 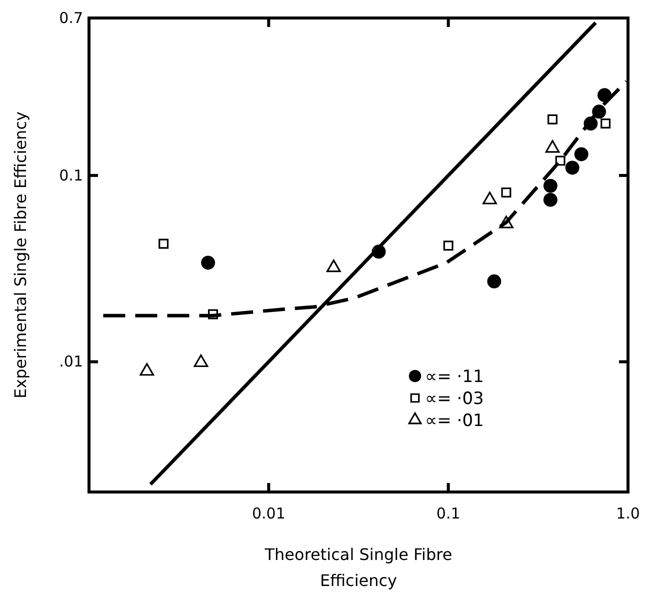 I want to click on legend-label: ∝= ·11, so click(x=454, y=377).